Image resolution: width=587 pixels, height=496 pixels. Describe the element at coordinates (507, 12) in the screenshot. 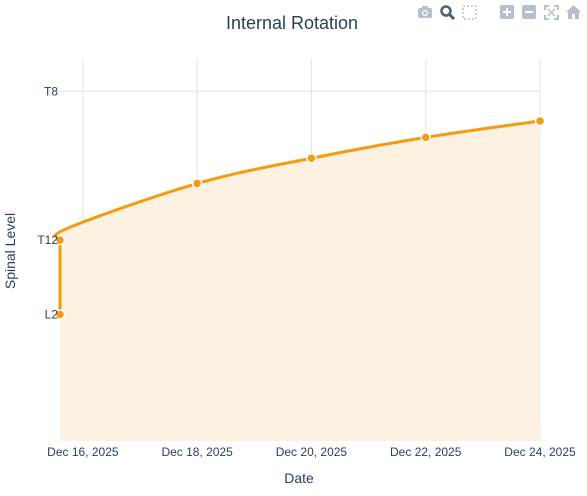

I see `zoom-in-icon` at that location.